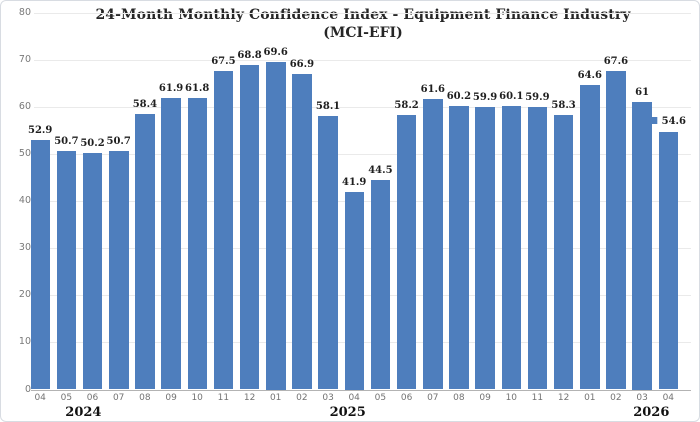 The image size is (700, 422). What do you see at coordinates (347, 412) in the screenshot?
I see `x-axis-year-label: 2025` at bounding box center [347, 412].